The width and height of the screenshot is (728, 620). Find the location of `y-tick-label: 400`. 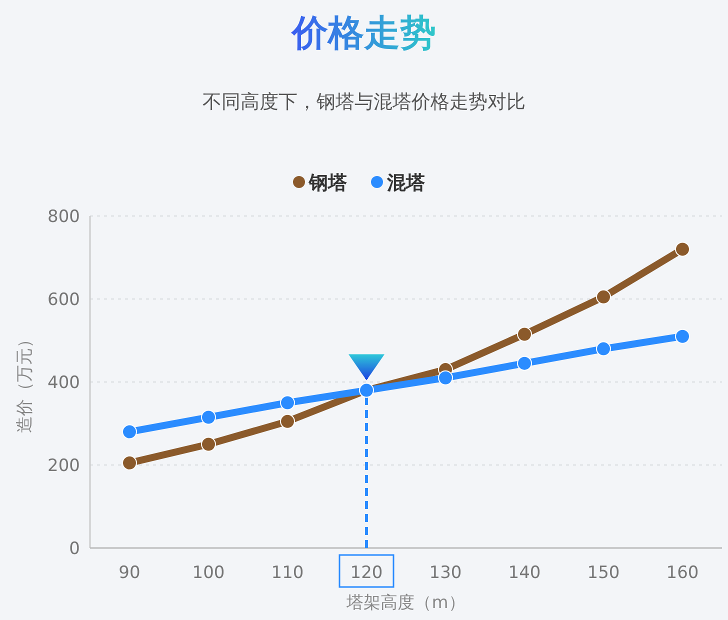

y-tick-label: 400 is located at coordinates (64, 383).